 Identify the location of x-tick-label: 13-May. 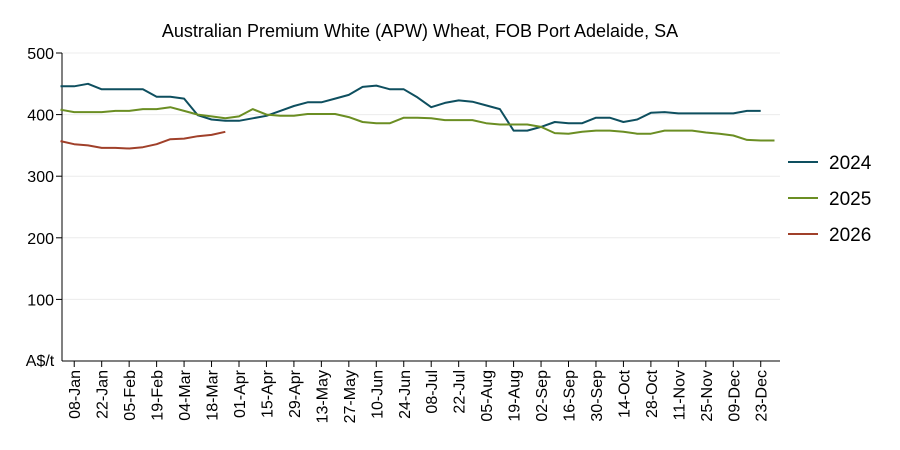
(322, 396).